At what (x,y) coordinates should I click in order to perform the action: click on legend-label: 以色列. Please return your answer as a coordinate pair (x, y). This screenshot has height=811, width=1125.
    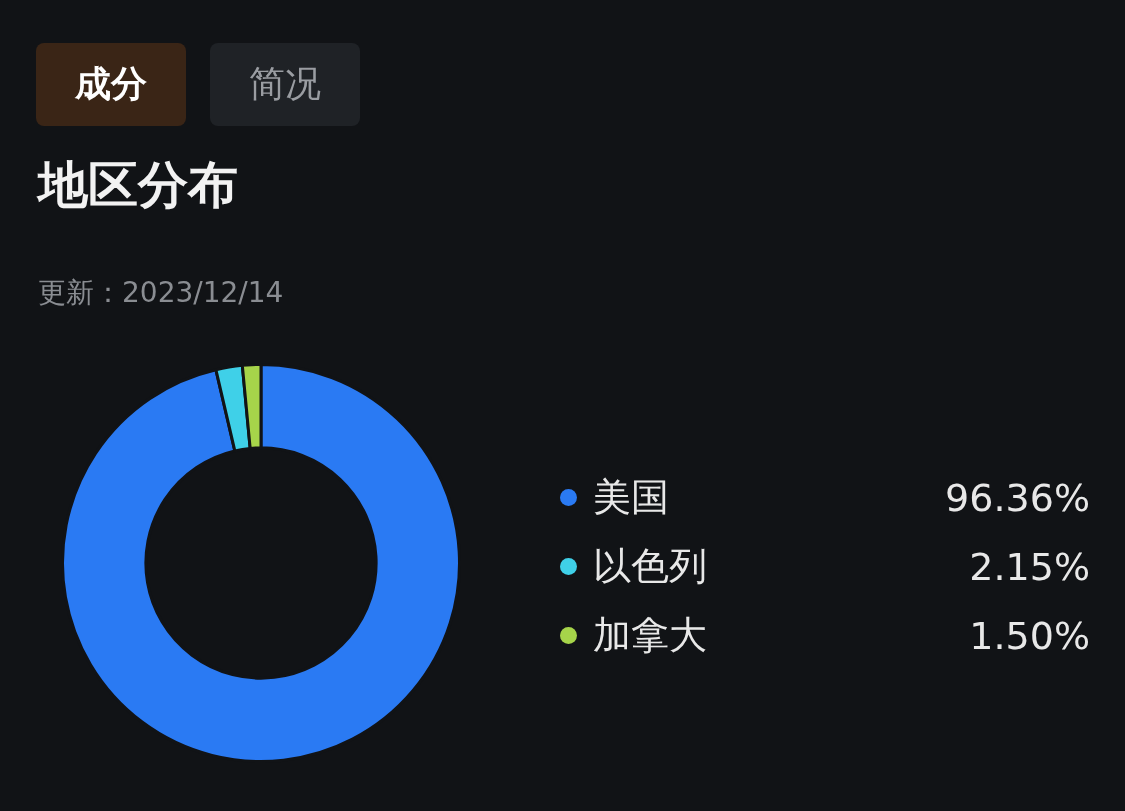
    Looking at the image, I should click on (650, 566).